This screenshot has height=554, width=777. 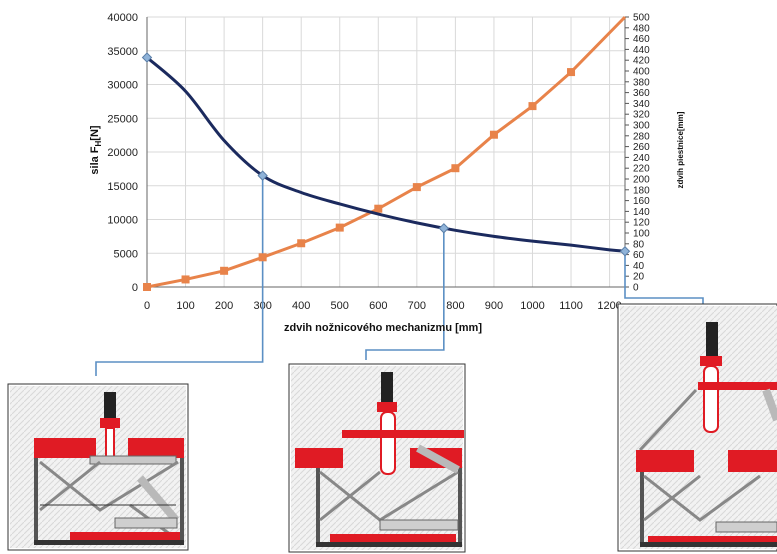 What do you see at coordinates (641, 61) in the screenshot?
I see `y-right-tick-label: 420` at bounding box center [641, 61].